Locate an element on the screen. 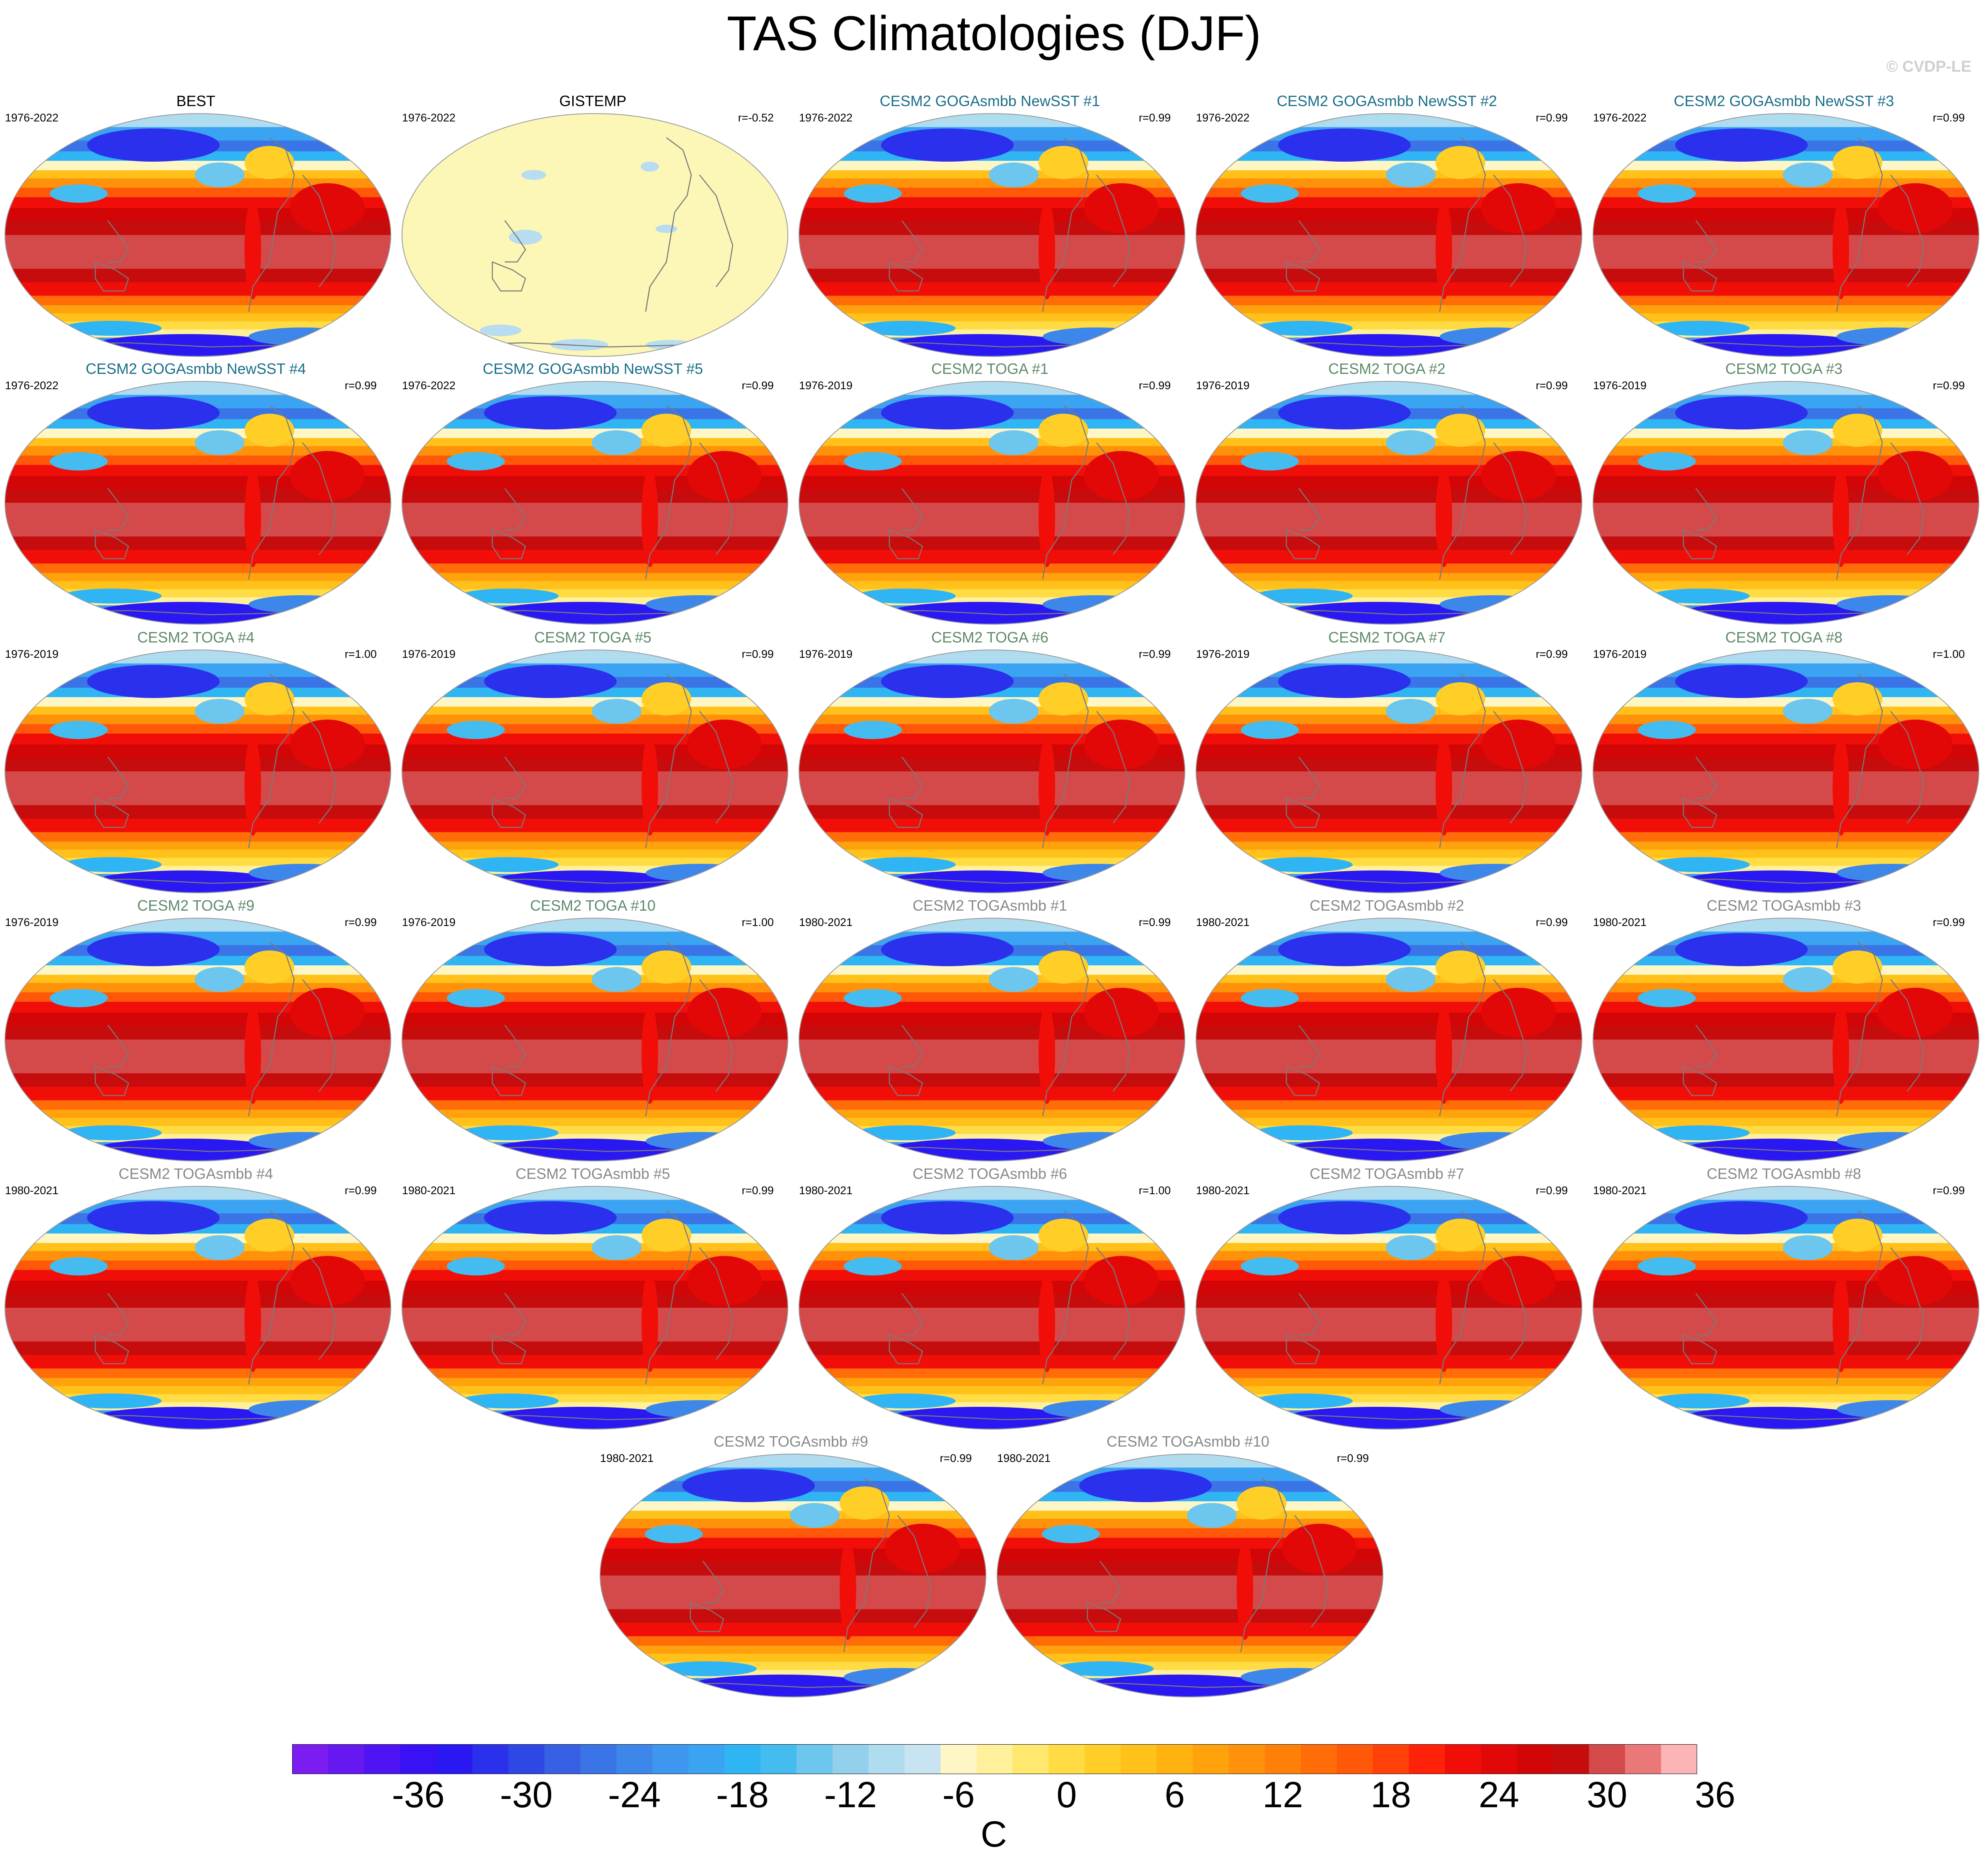 The width and height of the screenshot is (1988, 1864). colorbar-tick-label: -12 is located at coordinates (850, 1794).